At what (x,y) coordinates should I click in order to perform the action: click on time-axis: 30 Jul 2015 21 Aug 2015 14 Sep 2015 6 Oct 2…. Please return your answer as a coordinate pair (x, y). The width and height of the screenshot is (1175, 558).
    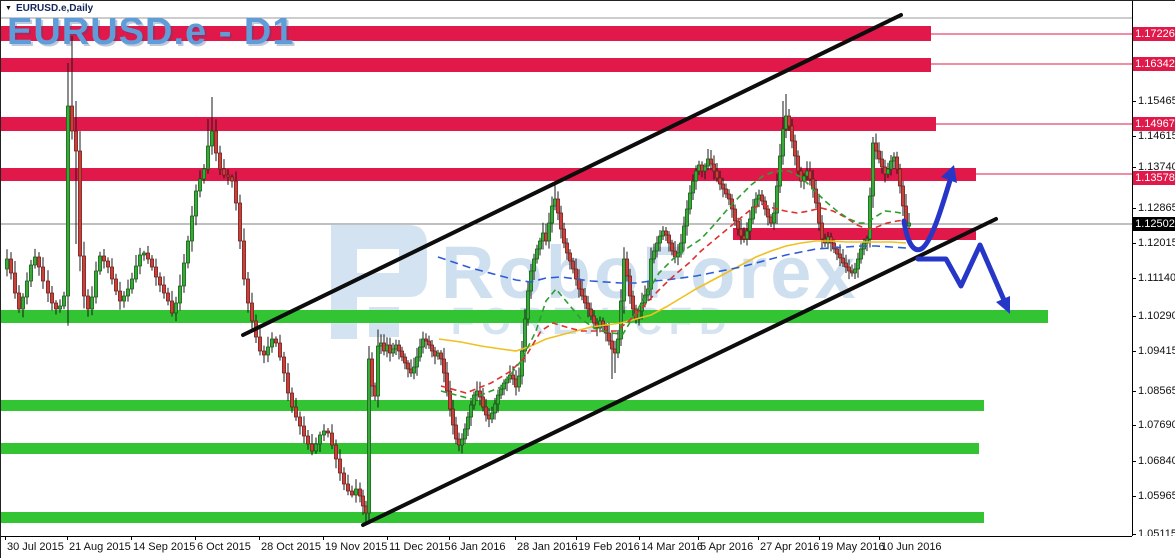
    Looking at the image, I should click on (588, 547).